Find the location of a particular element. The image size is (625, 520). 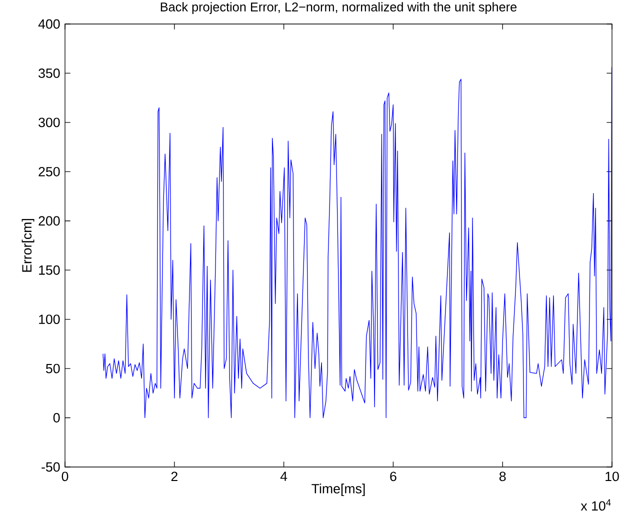

x-tick-label: 6 is located at coordinates (393, 477).